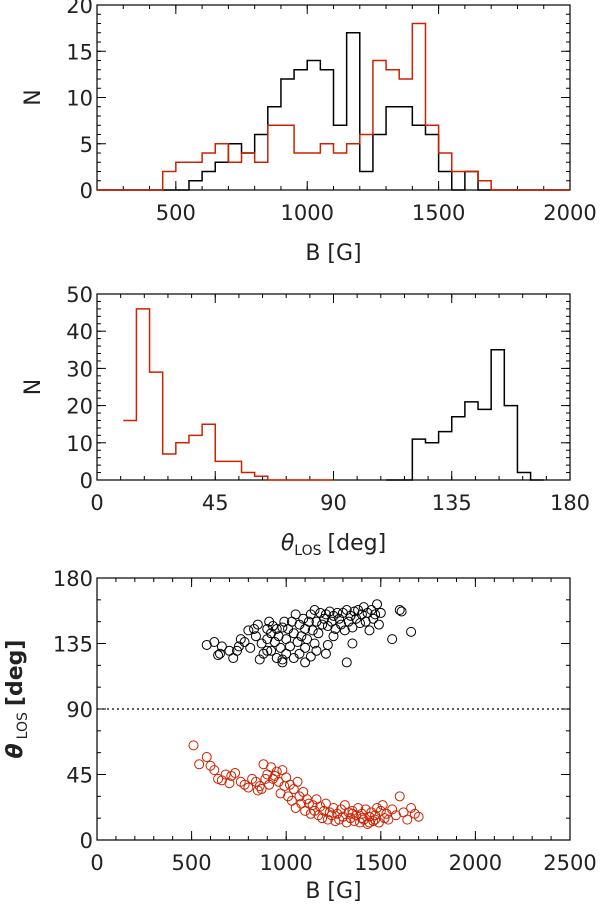 Image resolution: width=600 pixels, height=911 pixels. What do you see at coordinates (86, 145) in the screenshot?
I see `y-tick-label: 5` at bounding box center [86, 145].